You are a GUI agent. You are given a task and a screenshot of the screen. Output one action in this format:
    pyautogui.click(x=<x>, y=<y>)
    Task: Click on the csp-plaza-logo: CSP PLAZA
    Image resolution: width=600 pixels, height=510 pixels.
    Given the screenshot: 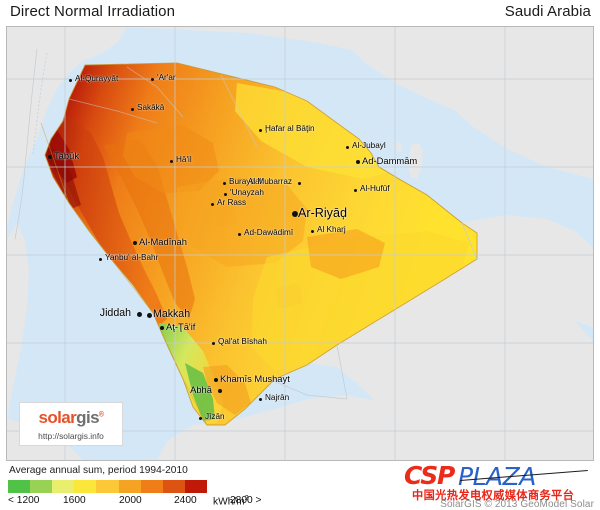 What is the action you would take?
    pyautogui.click(x=499, y=476)
    